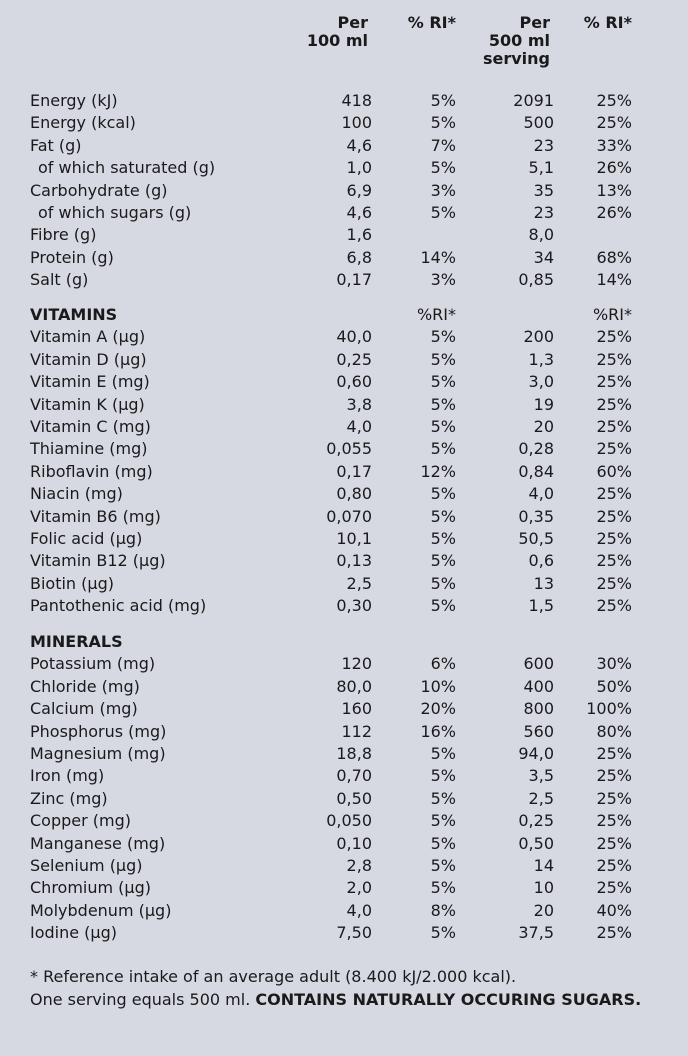  What do you see at coordinates (356, 100) in the screenshot?
I see `cell-v1: 418` at bounding box center [356, 100].